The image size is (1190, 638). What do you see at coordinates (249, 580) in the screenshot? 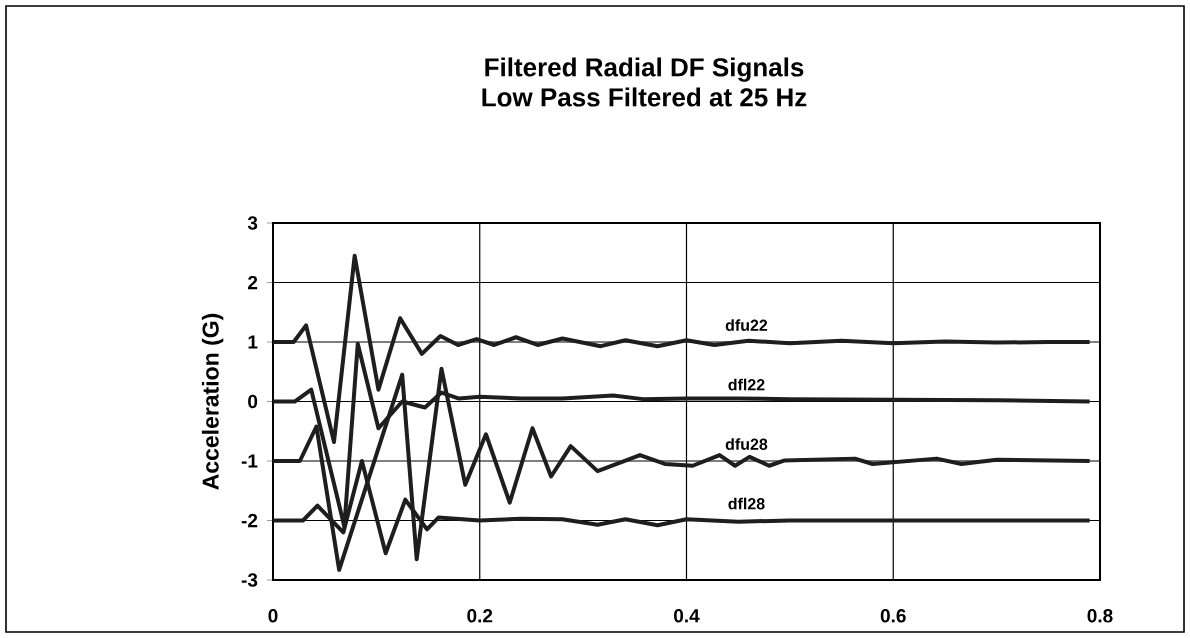
I see `y-tick-label: -3` at bounding box center [249, 580].